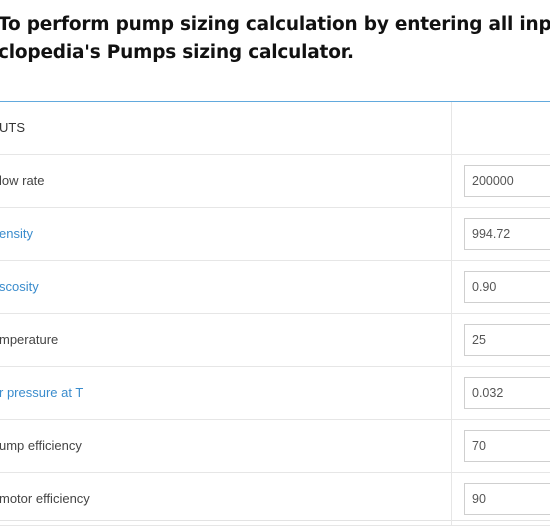 Image resolution: width=550 pixels, height=526 pixels. What do you see at coordinates (275, 499) in the screenshot?
I see `table-row-motor-efficiency: motor efficiency` at bounding box center [275, 499].